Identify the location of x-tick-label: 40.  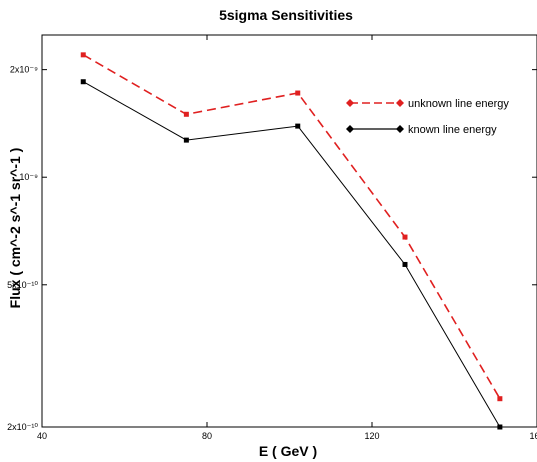
(42, 436).